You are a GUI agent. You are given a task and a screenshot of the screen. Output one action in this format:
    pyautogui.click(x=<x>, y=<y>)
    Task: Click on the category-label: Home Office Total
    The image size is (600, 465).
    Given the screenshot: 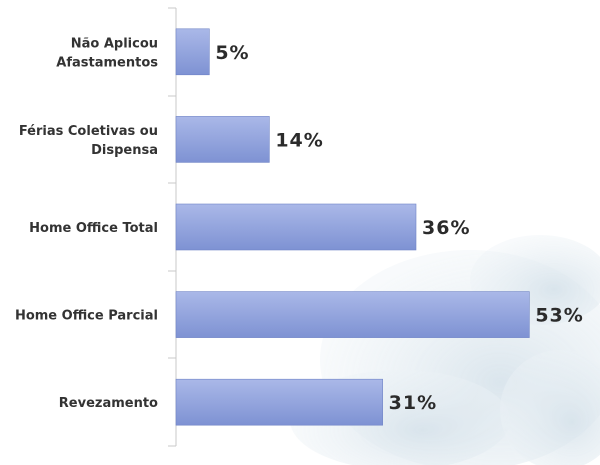 What is the action you would take?
    pyautogui.click(x=93, y=228)
    